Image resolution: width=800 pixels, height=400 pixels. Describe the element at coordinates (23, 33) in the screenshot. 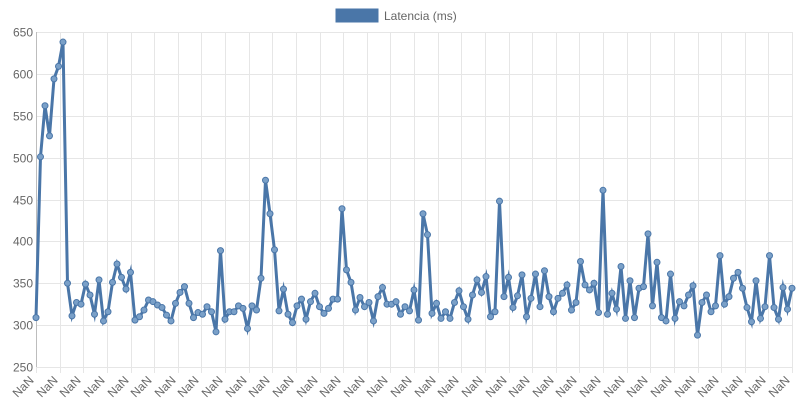

I see `y-tick-label: 650` at that location.